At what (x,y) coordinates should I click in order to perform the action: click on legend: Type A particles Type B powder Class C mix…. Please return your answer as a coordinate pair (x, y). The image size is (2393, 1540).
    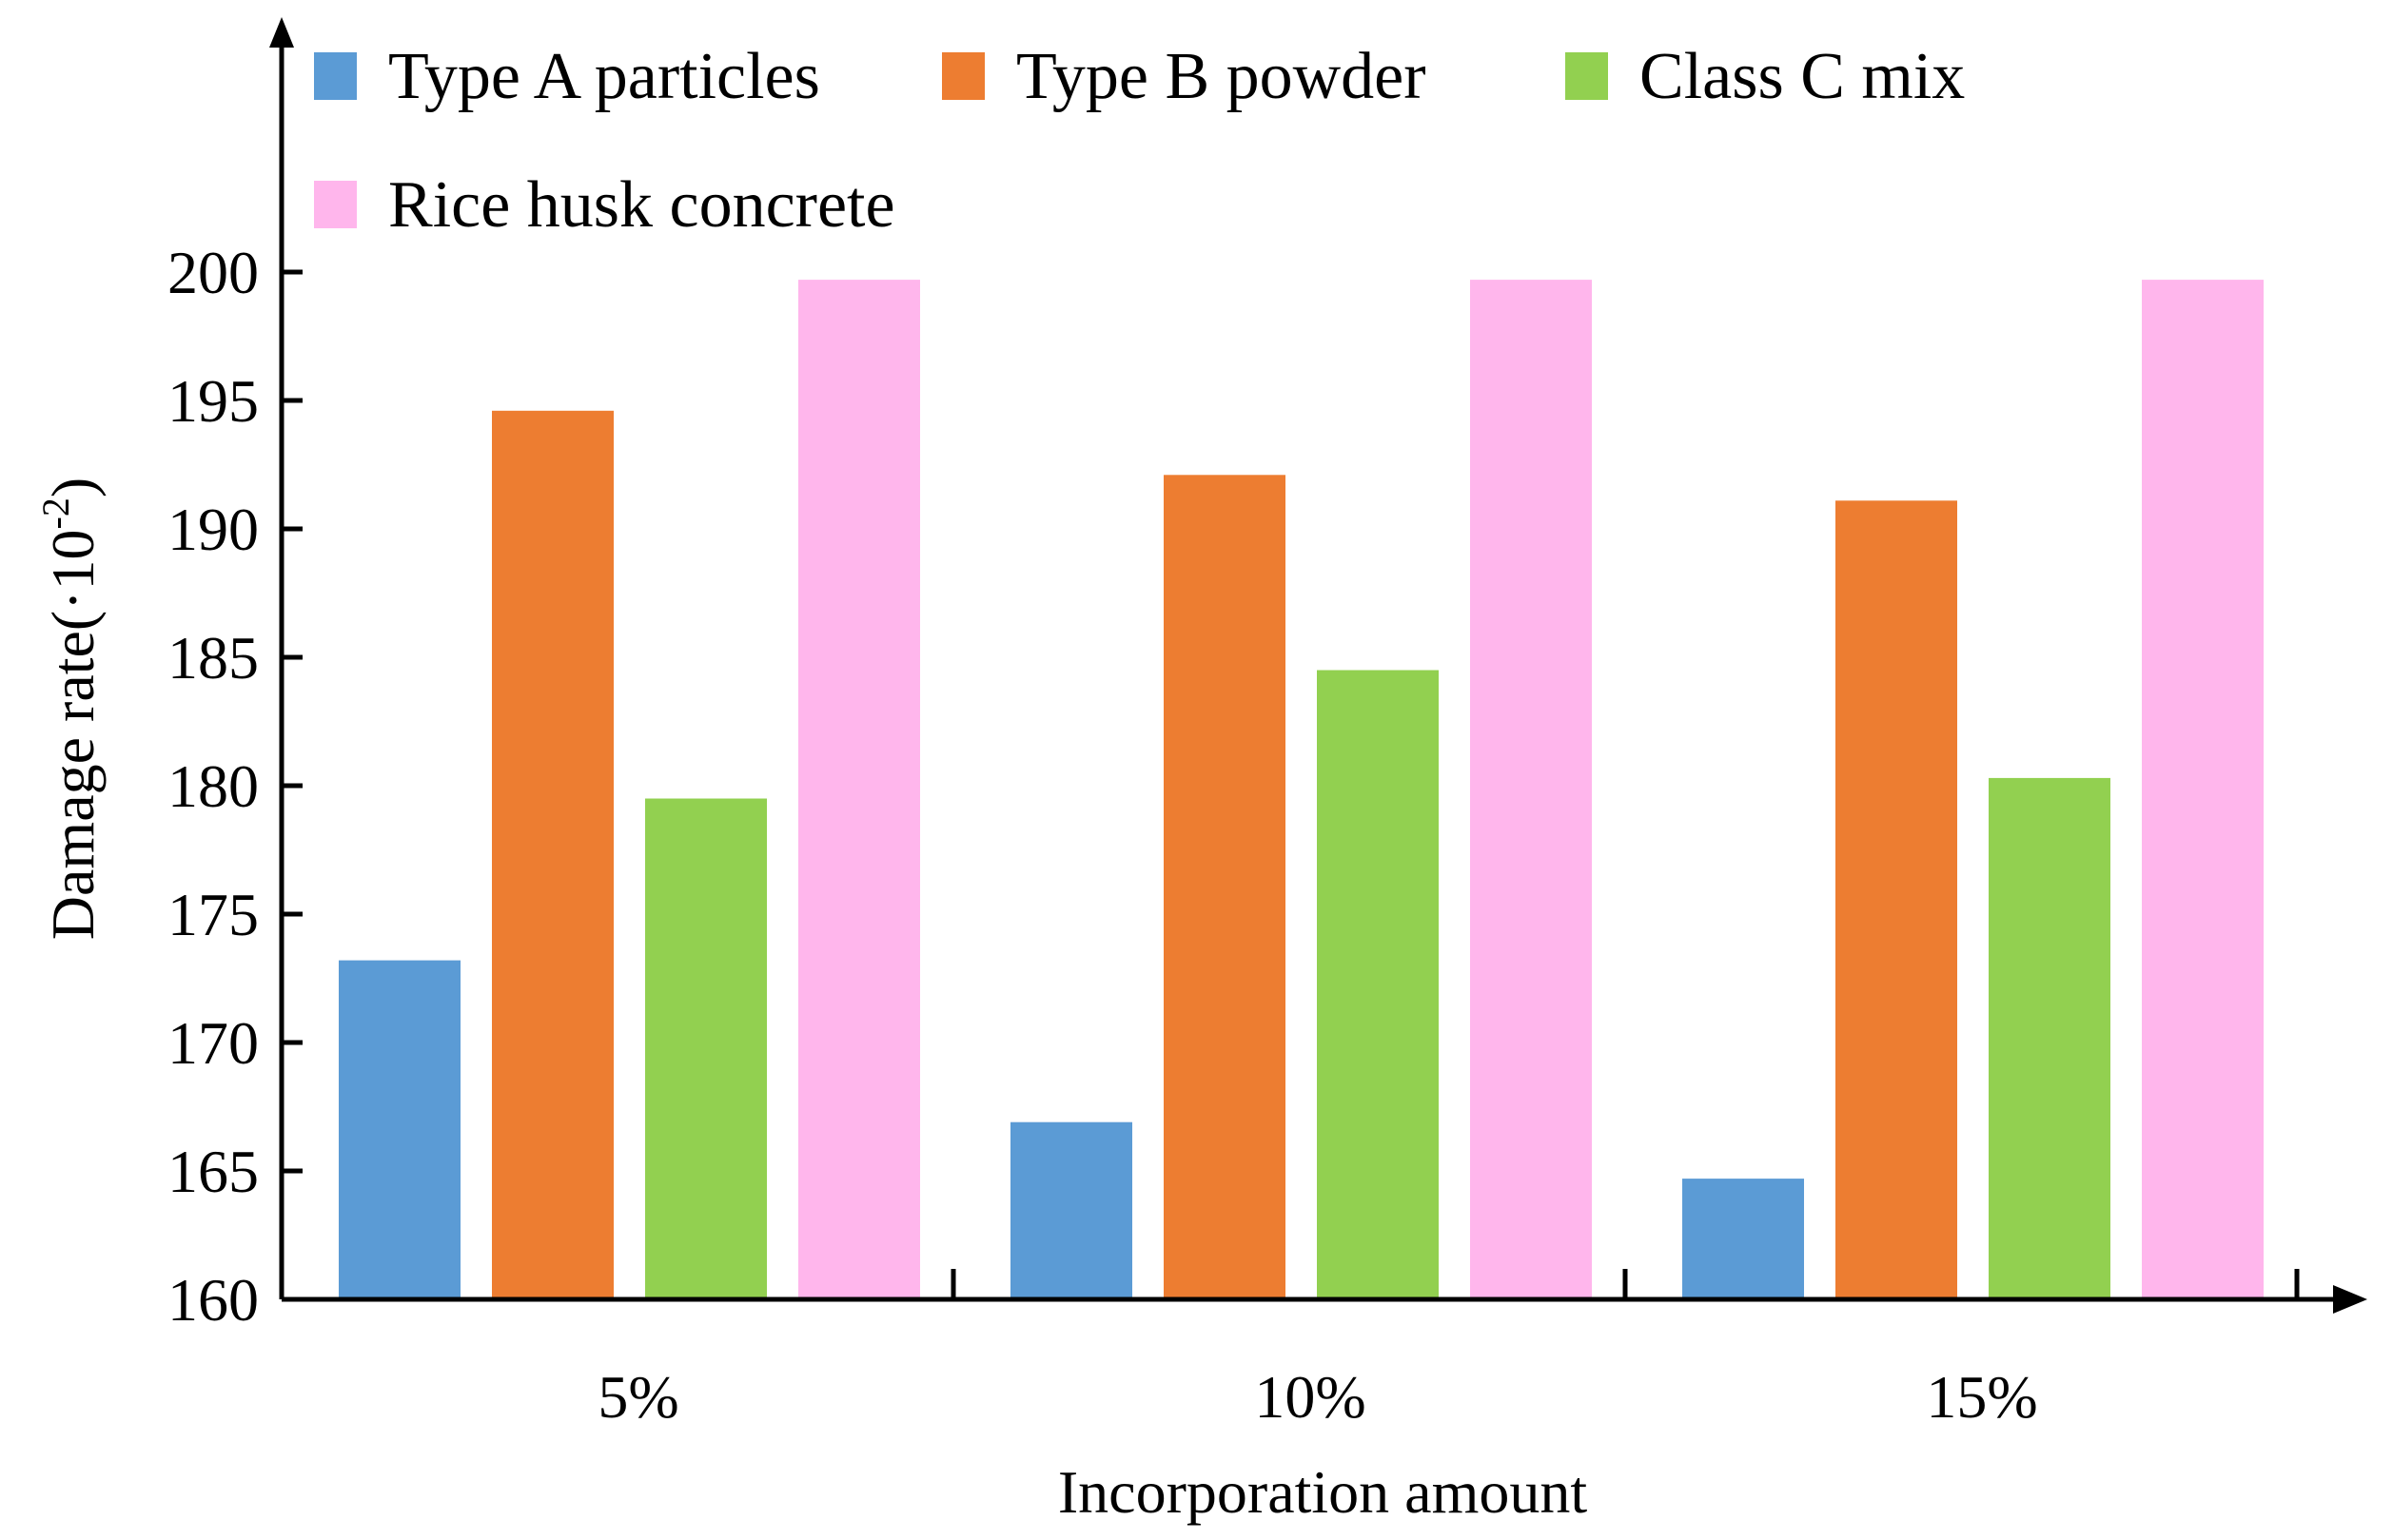
    Looking at the image, I should click on (1139, 141).